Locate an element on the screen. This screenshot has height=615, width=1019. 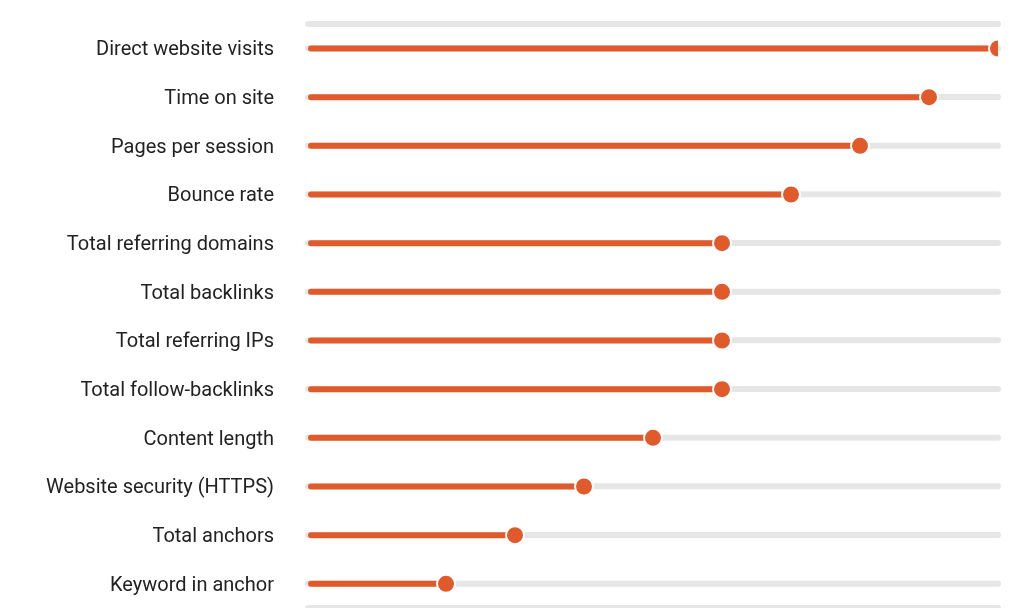
y-tick-label: Content length is located at coordinates (208, 437).